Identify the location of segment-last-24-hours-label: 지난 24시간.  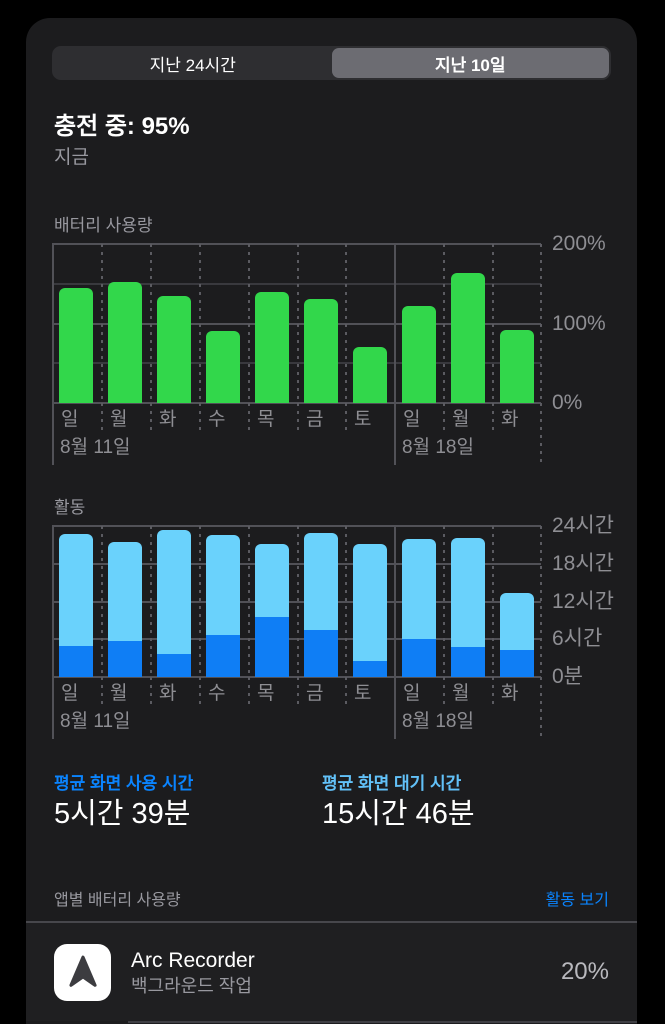
(192, 65).